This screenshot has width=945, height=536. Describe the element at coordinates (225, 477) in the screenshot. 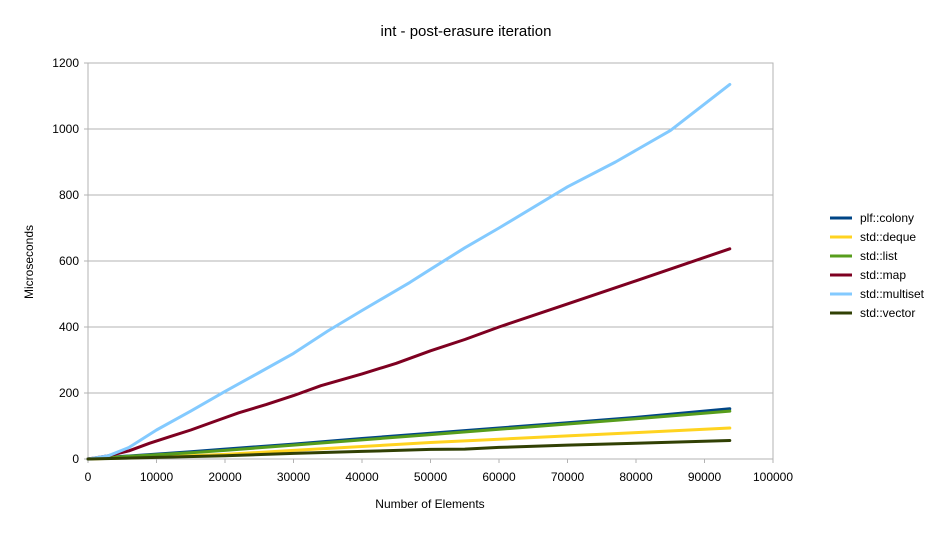

I see `x-tick-label: 20000` at that location.